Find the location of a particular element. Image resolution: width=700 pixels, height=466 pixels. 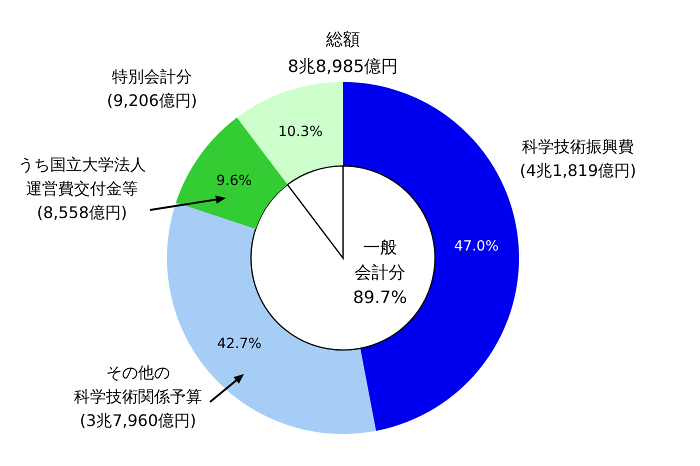

category-label: うち国立大学法人運営費交付金等 (8,558億円) is located at coordinates (82, 188).